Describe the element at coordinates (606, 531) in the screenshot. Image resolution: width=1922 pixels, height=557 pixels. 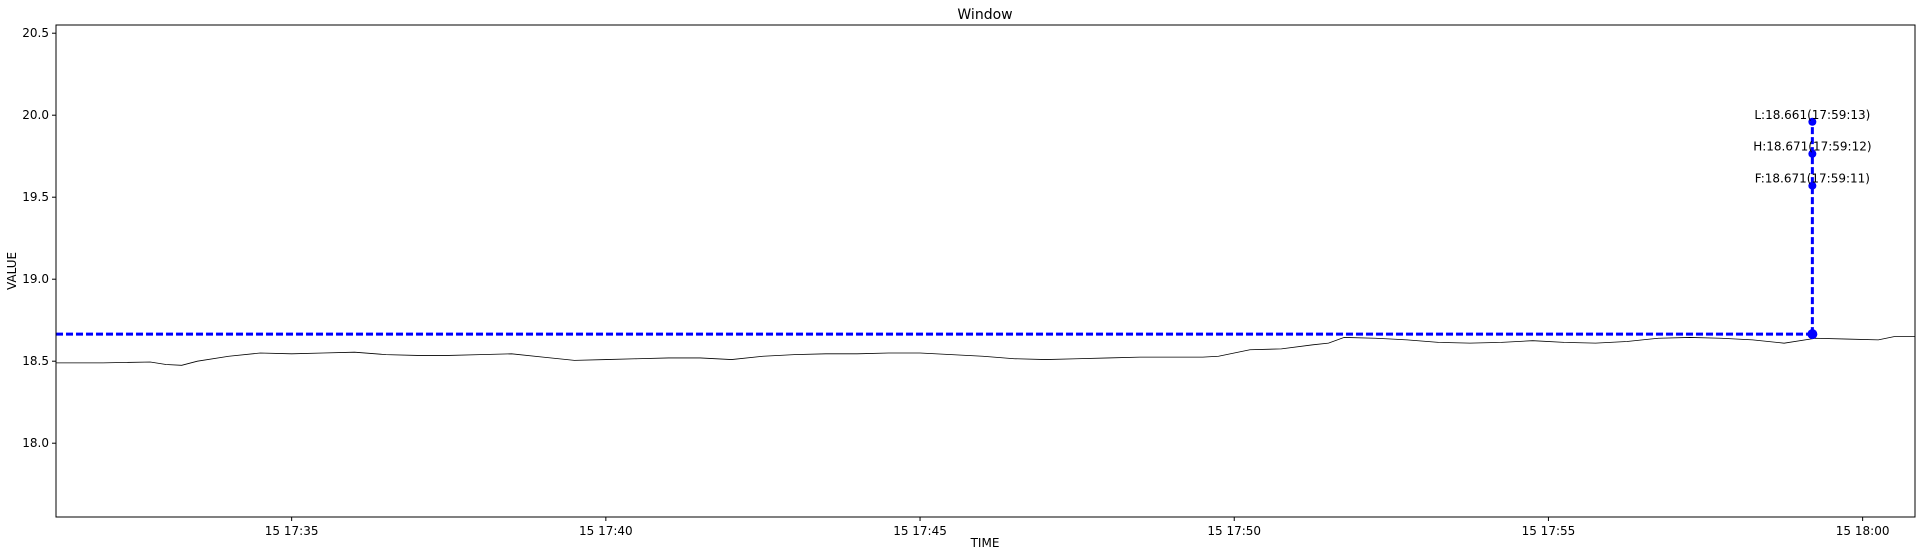
I see `x-tick-label: 15 17:40` at that location.